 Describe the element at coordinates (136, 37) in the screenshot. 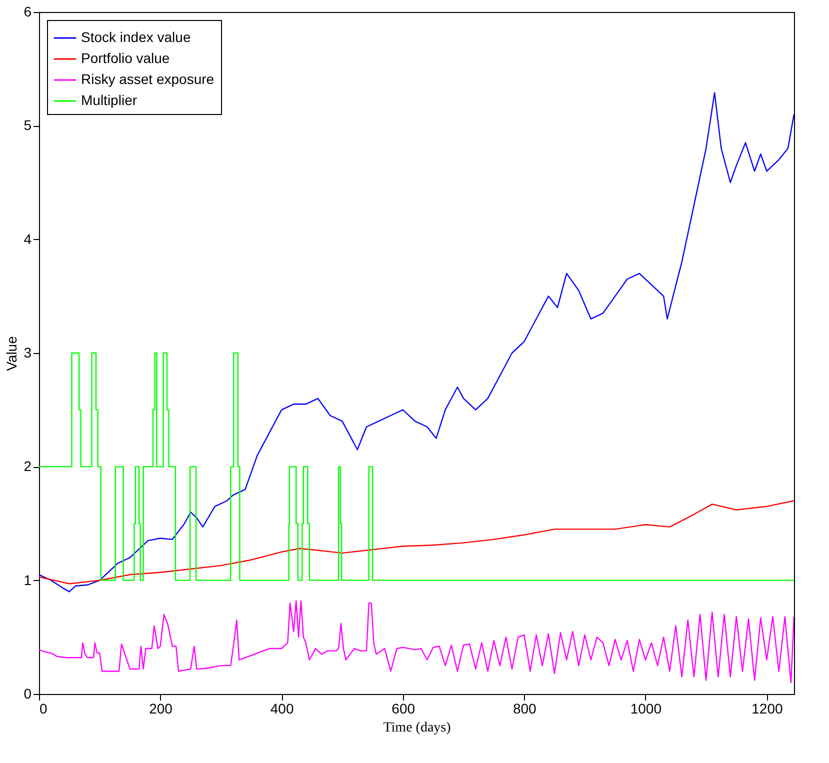

I see `legend-label: Stock index value` at that location.